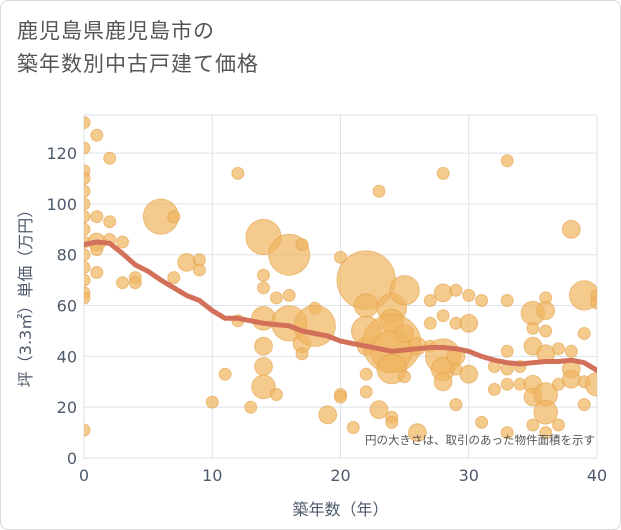  I want to click on y-axis-title: 坪（3.3㎡）単価（万円）, so click(25, 294).